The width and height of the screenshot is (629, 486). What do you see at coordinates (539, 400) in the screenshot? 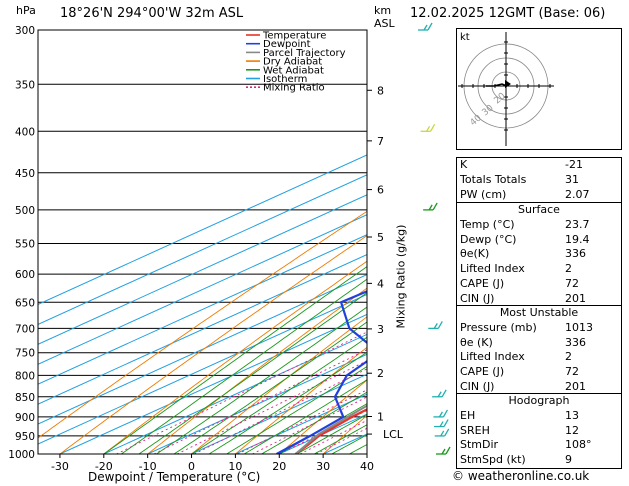
I see `hodo-title: Hodograph` at bounding box center [539, 400].